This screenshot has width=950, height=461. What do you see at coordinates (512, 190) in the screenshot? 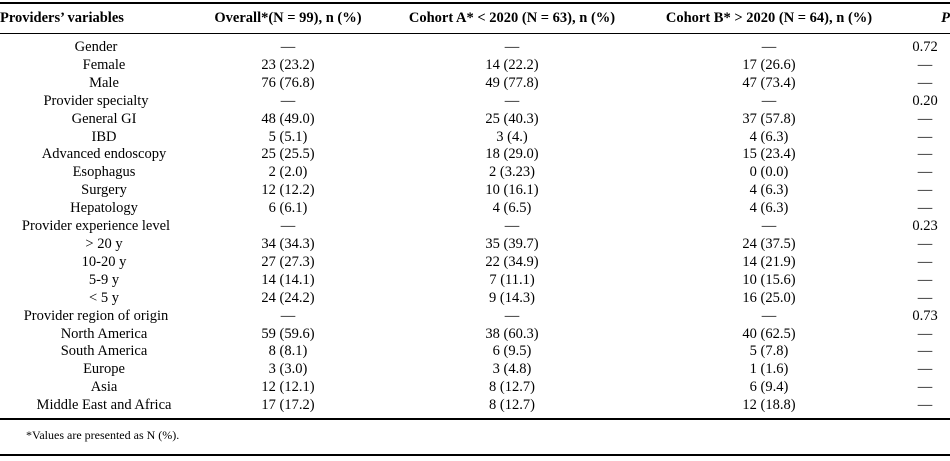
I see `cell-cohort-a: 10 (16.1)` at bounding box center [512, 190].